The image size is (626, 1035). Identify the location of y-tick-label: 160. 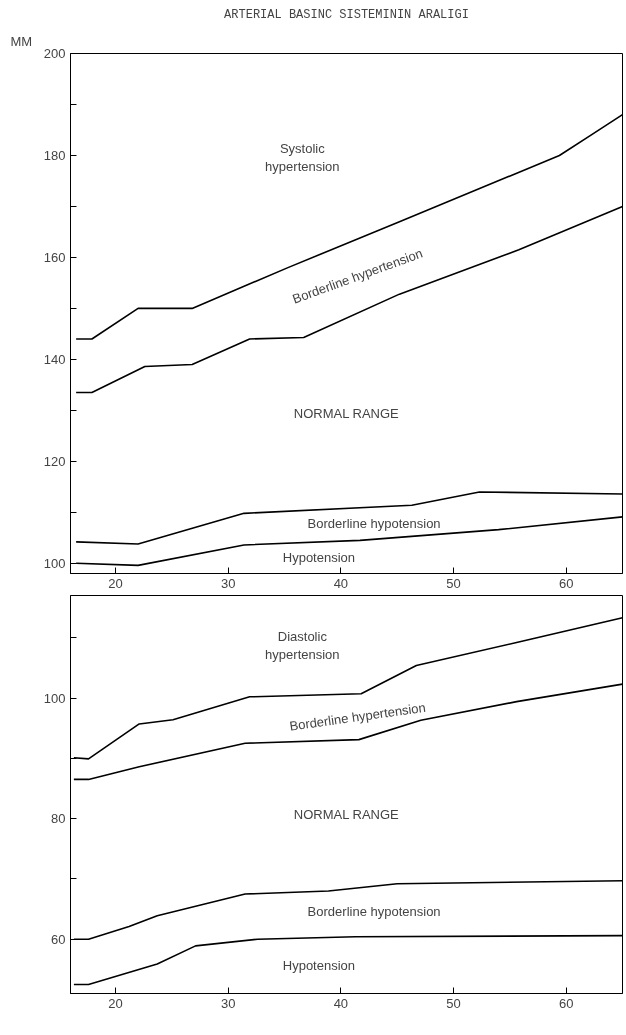
(54, 257).